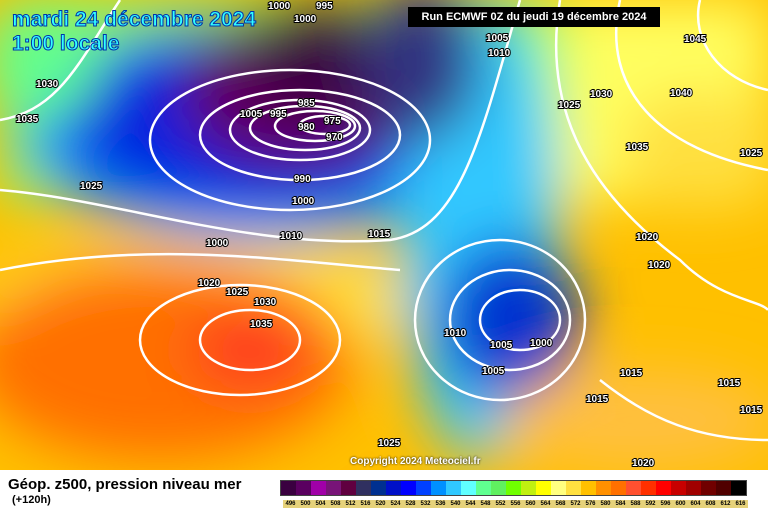 This screenshot has width=768, height=512. I want to click on scale-tick: 604, so click(695, 504).